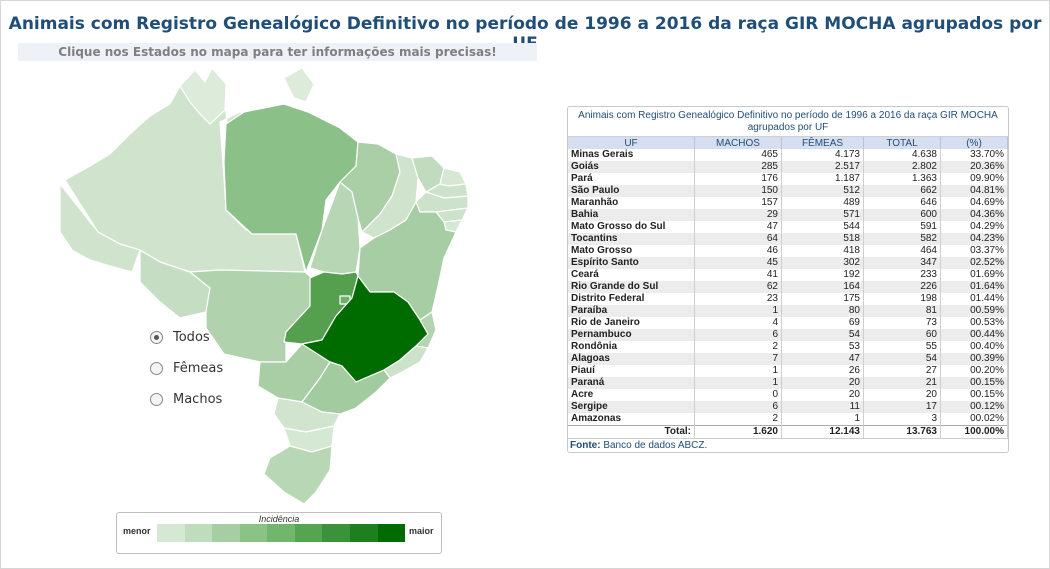 The image size is (1050, 569). Describe the element at coordinates (822, 179) in the screenshot. I see `cell-value: 1.187` at that location.